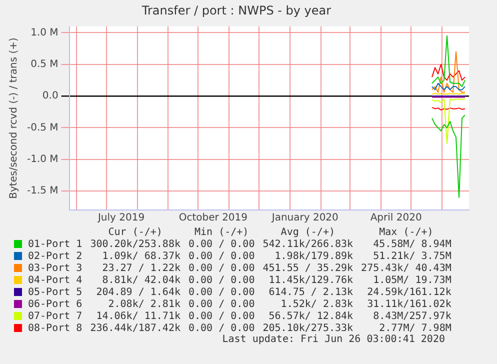  I want to click on text: 8.81k/ 42.04k, so click(141, 280).